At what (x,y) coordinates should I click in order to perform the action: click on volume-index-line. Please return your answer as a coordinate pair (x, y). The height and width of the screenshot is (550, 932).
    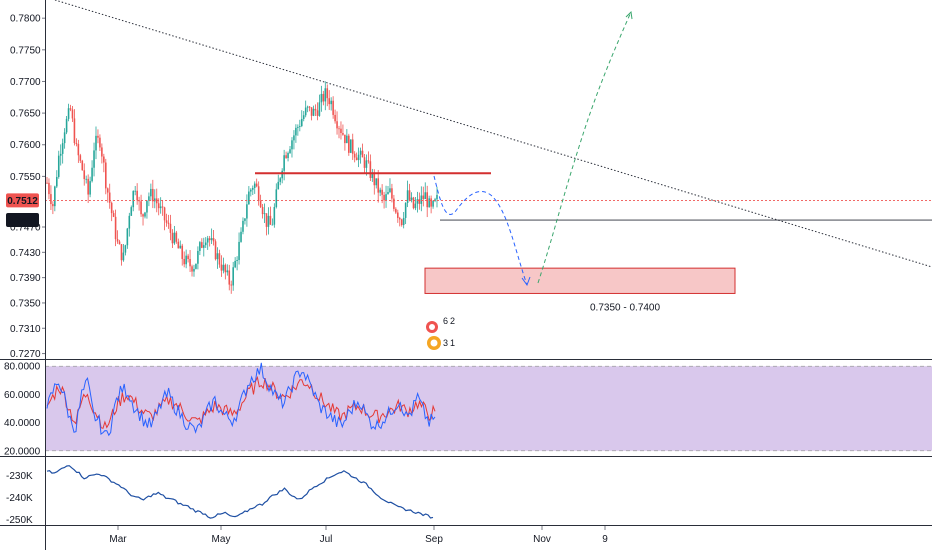
    Looking at the image, I should click on (240, 492).